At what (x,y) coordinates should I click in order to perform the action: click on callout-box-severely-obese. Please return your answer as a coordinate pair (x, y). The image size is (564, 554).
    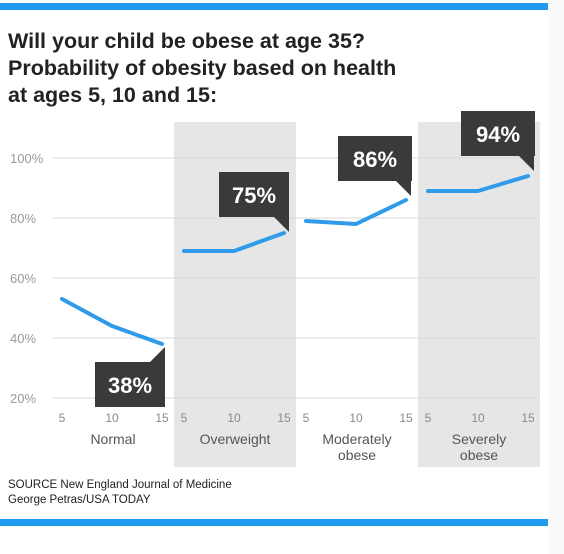
    Looking at the image, I should click on (498, 133).